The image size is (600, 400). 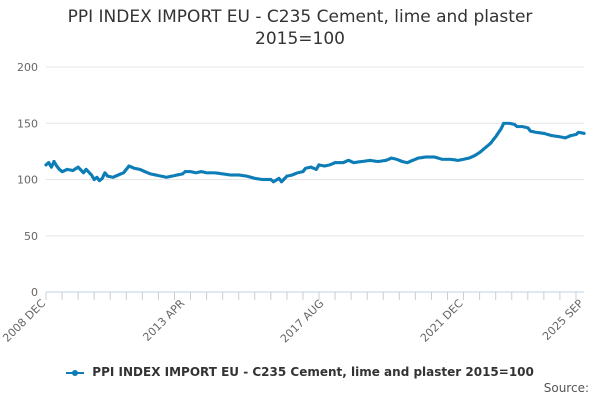 I want to click on chart-title-line-2: 2015=100, so click(x=300, y=39).